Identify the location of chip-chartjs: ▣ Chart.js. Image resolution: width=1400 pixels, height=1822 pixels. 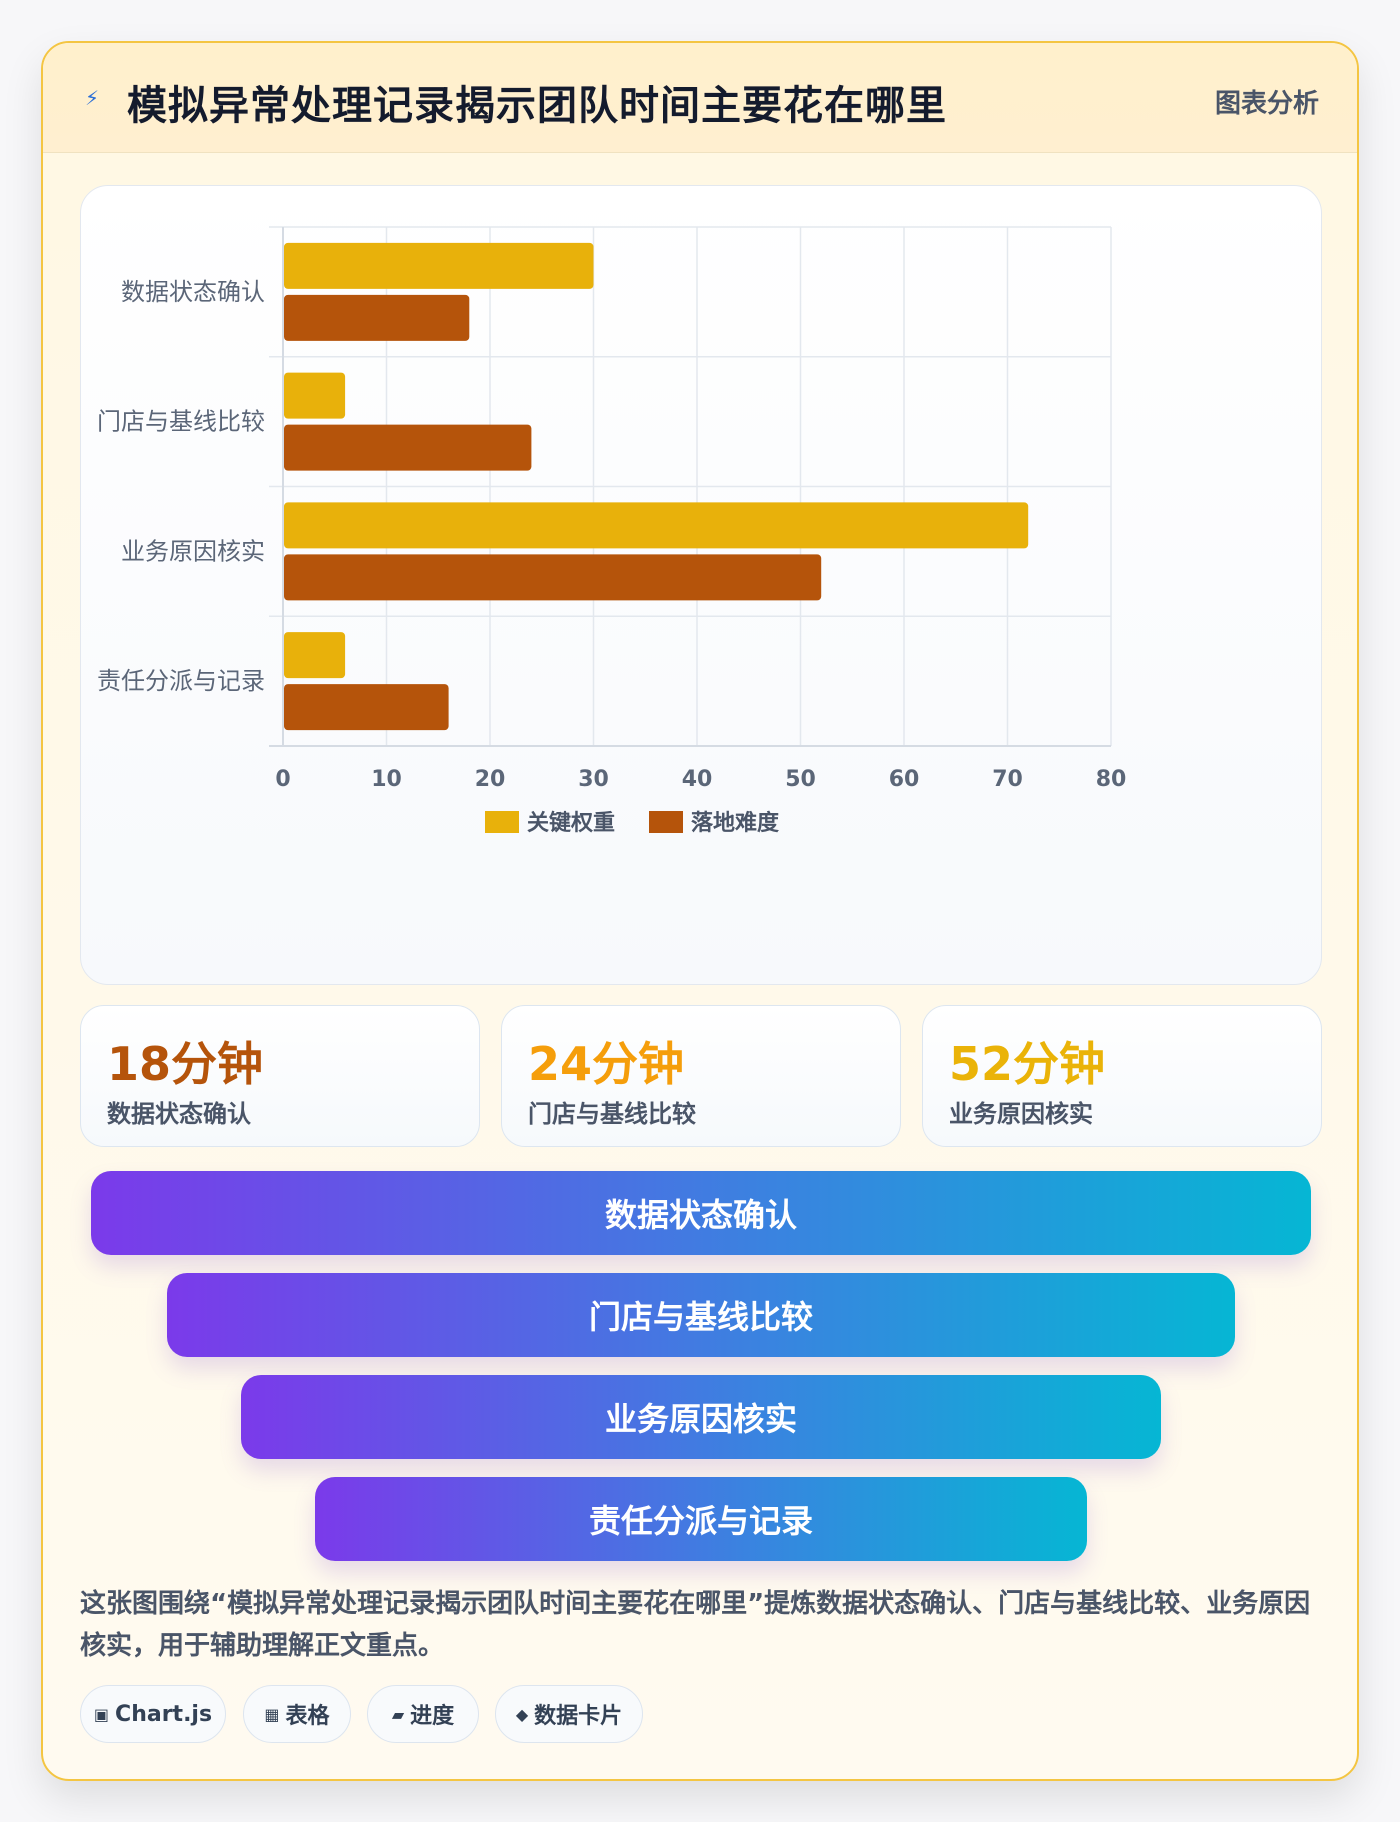
(153, 1714).